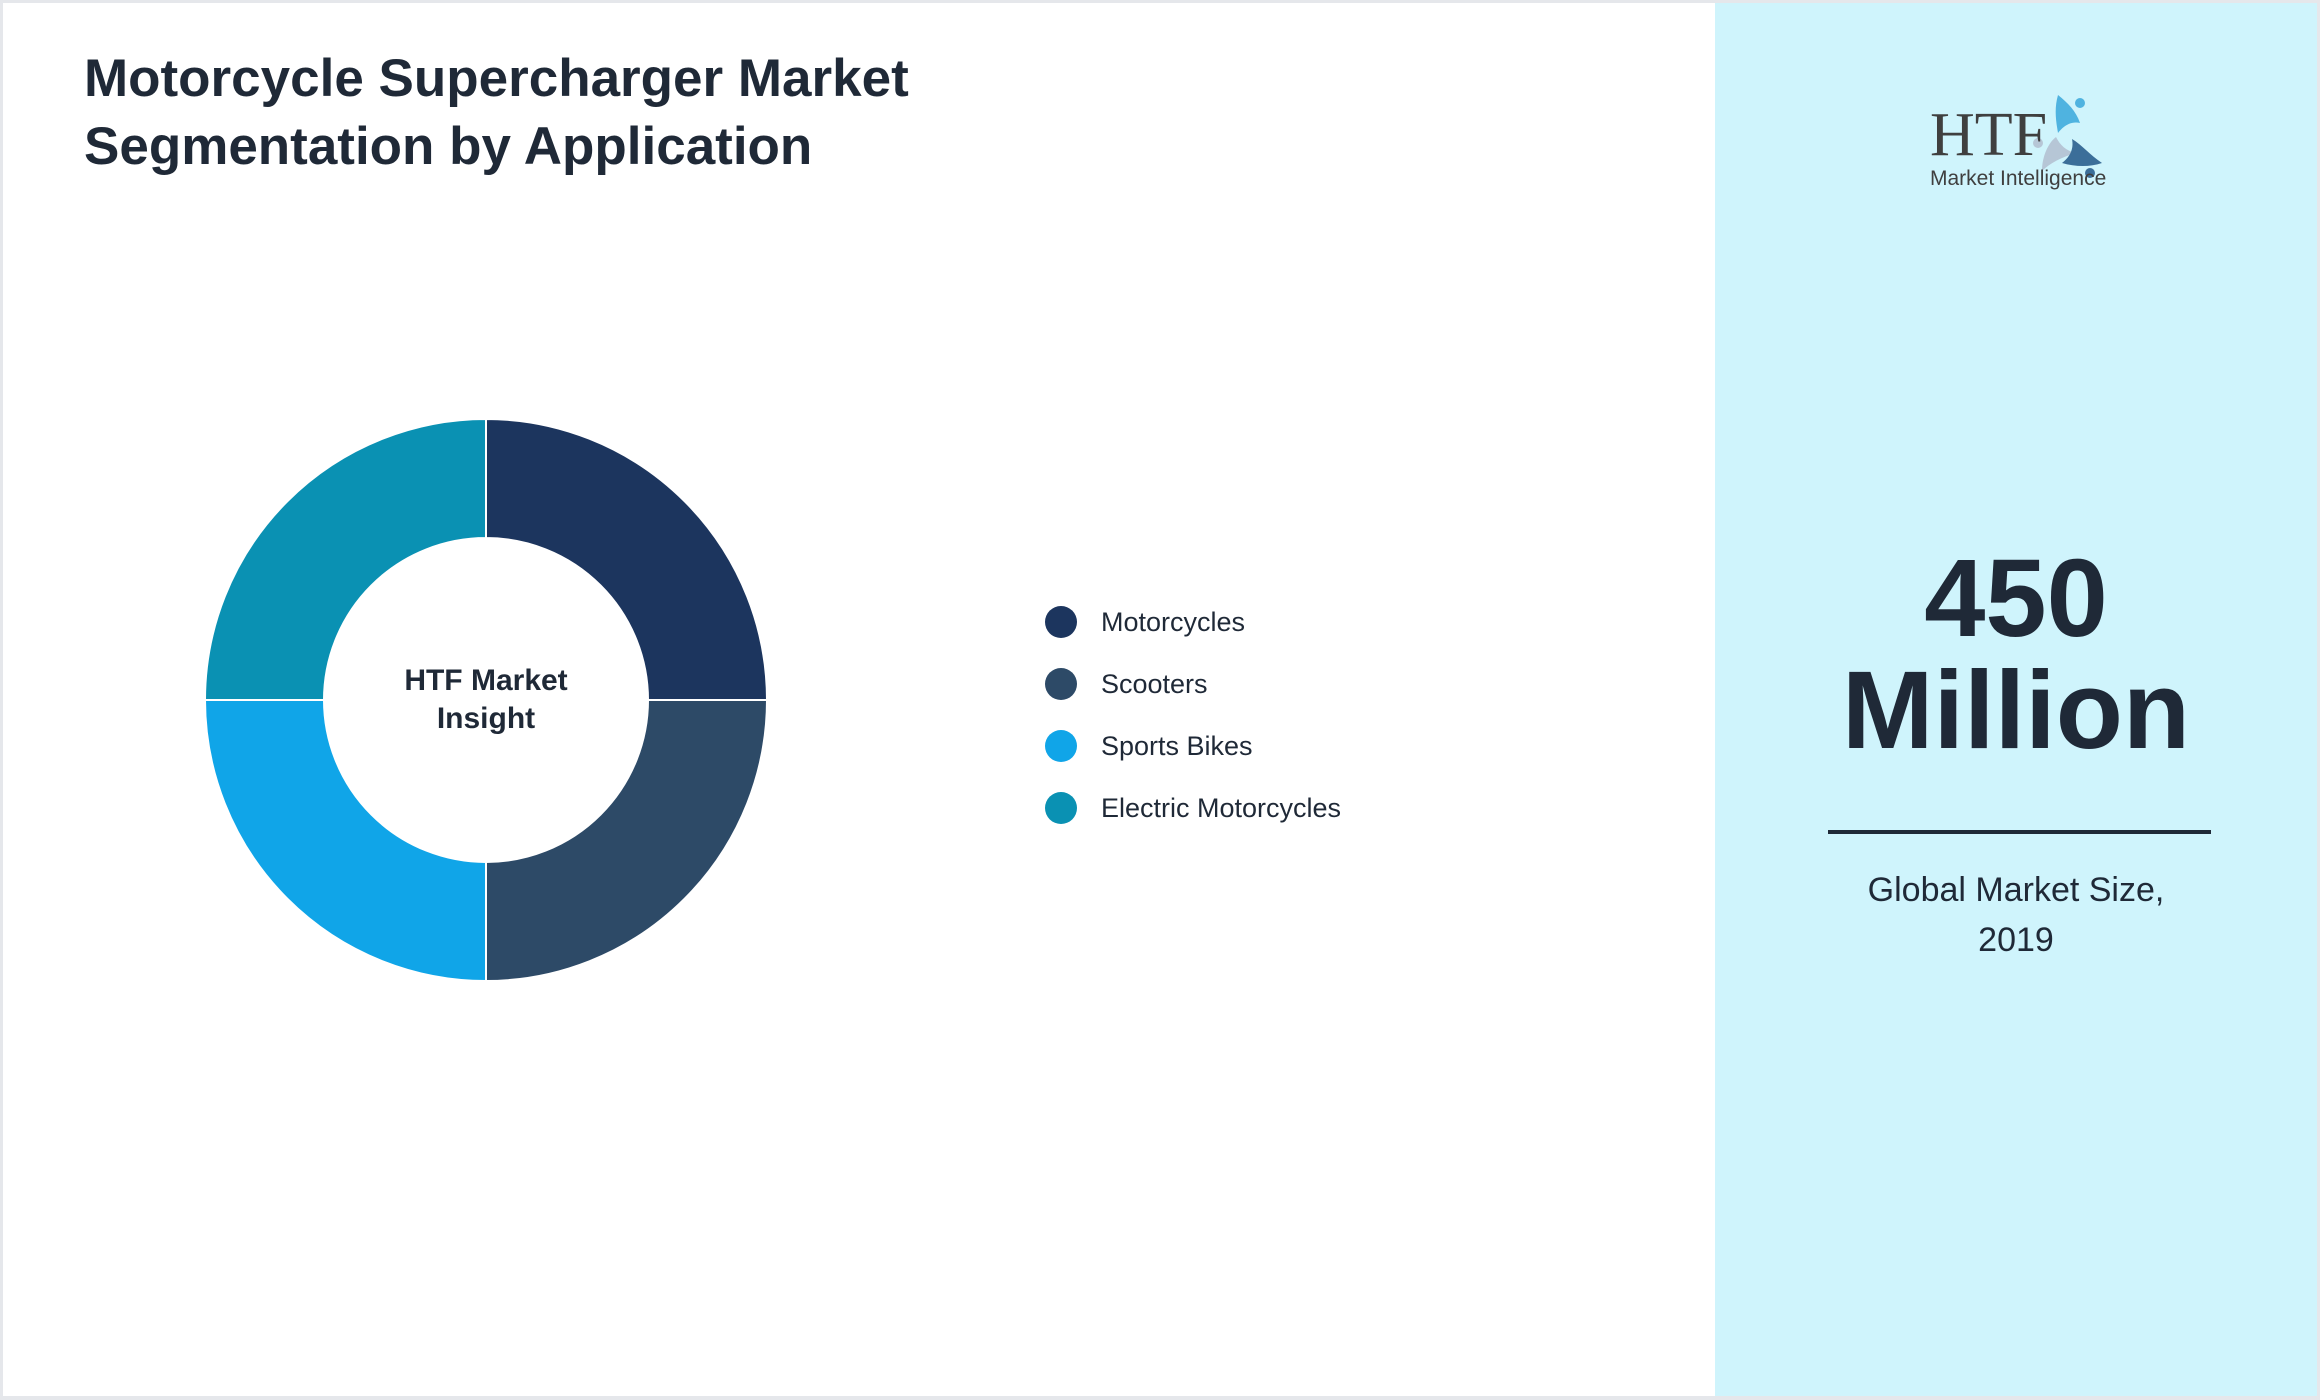 This screenshot has height=1400, width=2320. Describe the element at coordinates (627, 841) in the screenshot. I see `donut-slice-scooters` at that location.